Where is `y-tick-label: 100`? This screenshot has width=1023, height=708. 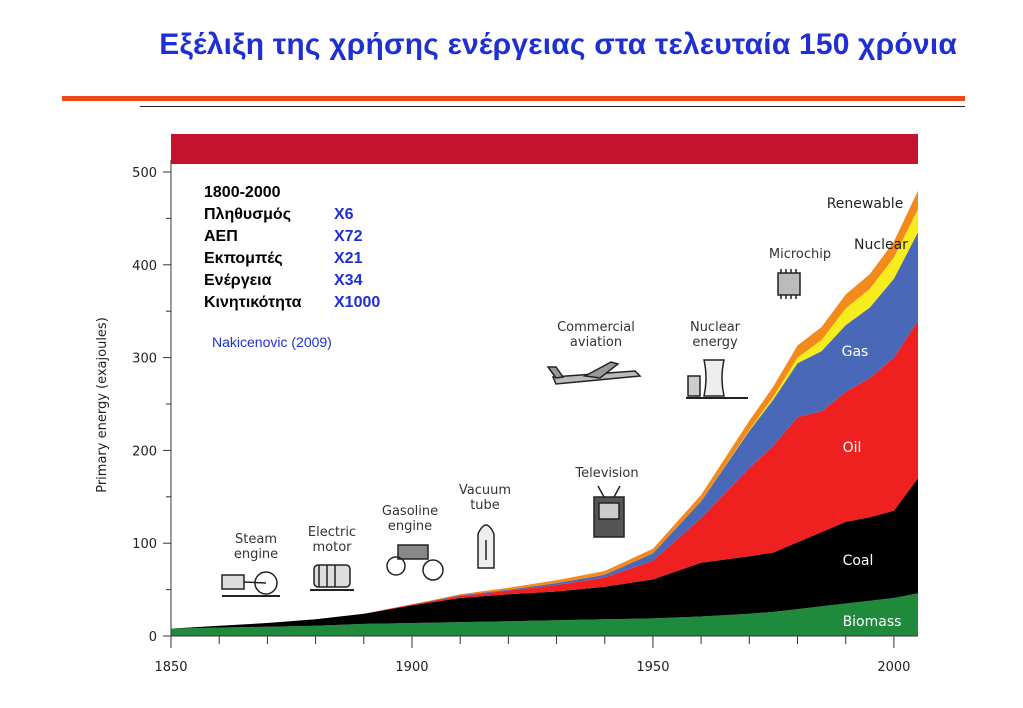 y-tick-label: 100 is located at coordinates (144, 544).